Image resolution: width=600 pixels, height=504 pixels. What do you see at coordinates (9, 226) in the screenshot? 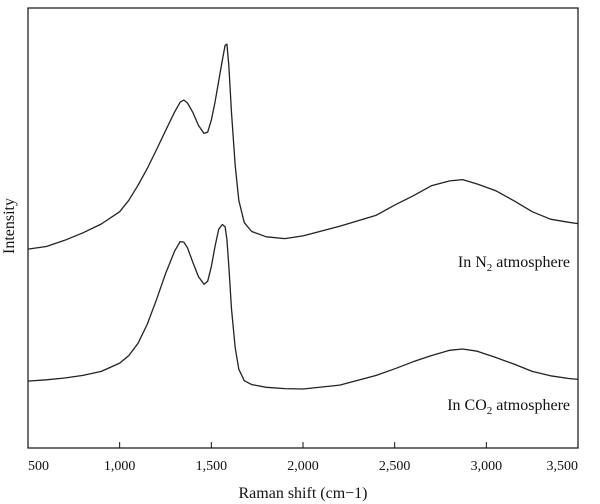
I see `y-axis-title: Intensity` at bounding box center [9, 226].